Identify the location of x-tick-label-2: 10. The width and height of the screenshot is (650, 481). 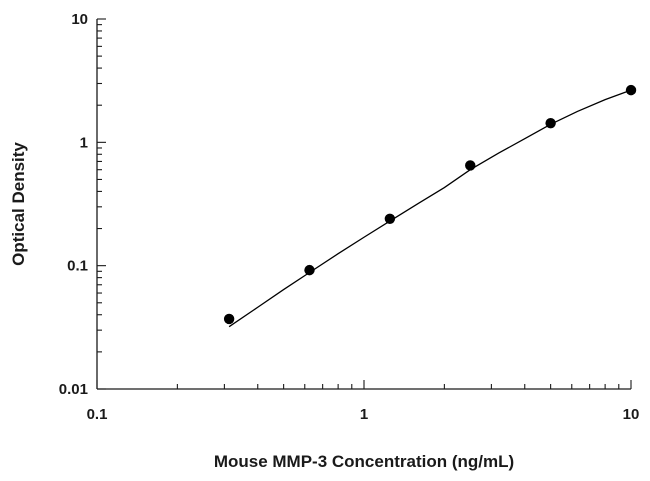
(631, 414).